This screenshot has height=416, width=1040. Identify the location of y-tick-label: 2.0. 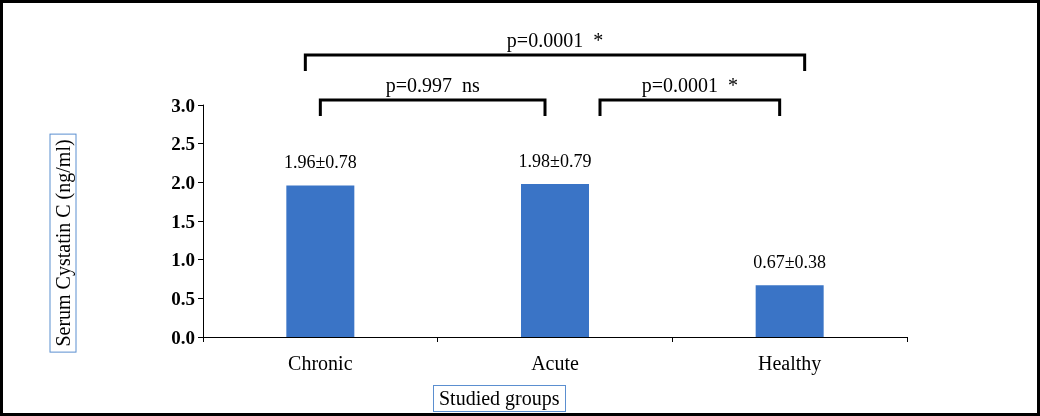
(183, 182).